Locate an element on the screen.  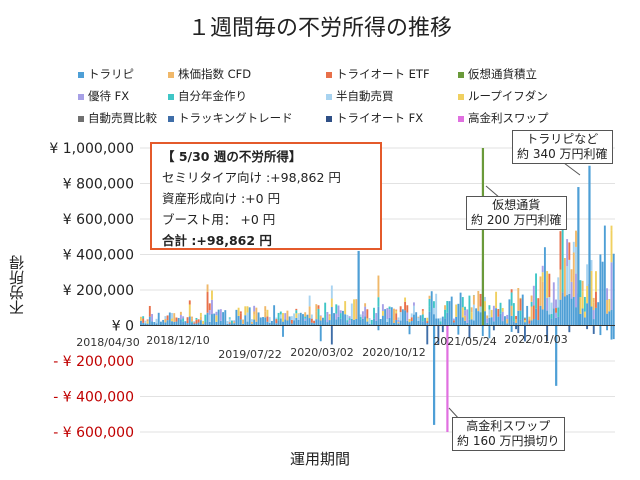
y-tick-label: ¥ 400,000 is located at coordinates (98, 256).